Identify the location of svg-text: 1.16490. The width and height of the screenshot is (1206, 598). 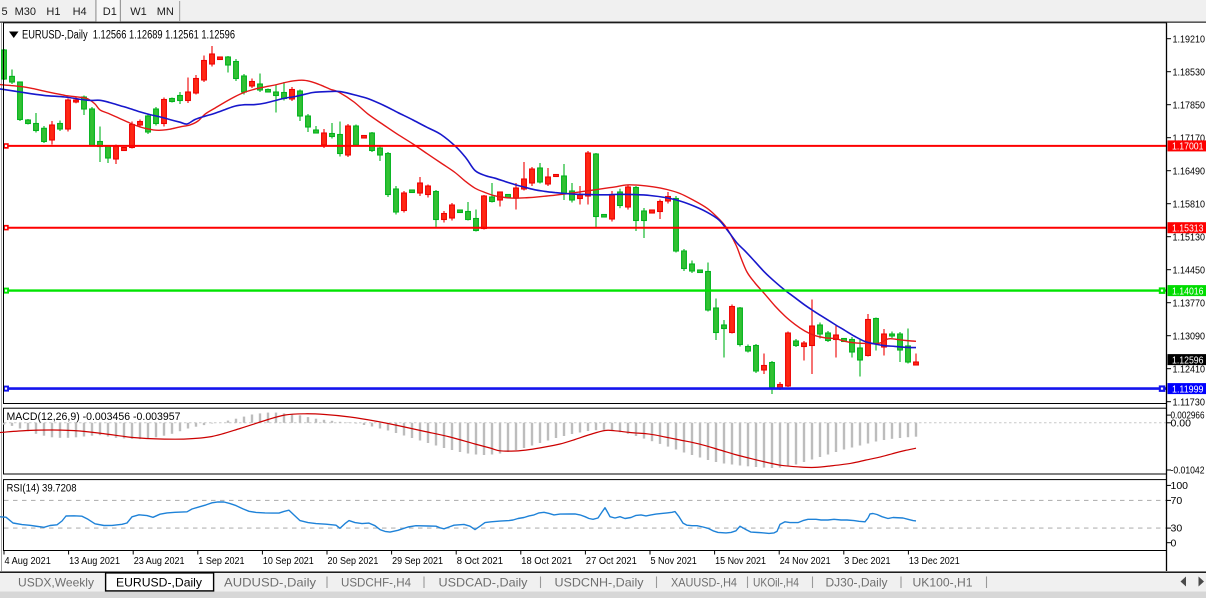
(1189, 171).